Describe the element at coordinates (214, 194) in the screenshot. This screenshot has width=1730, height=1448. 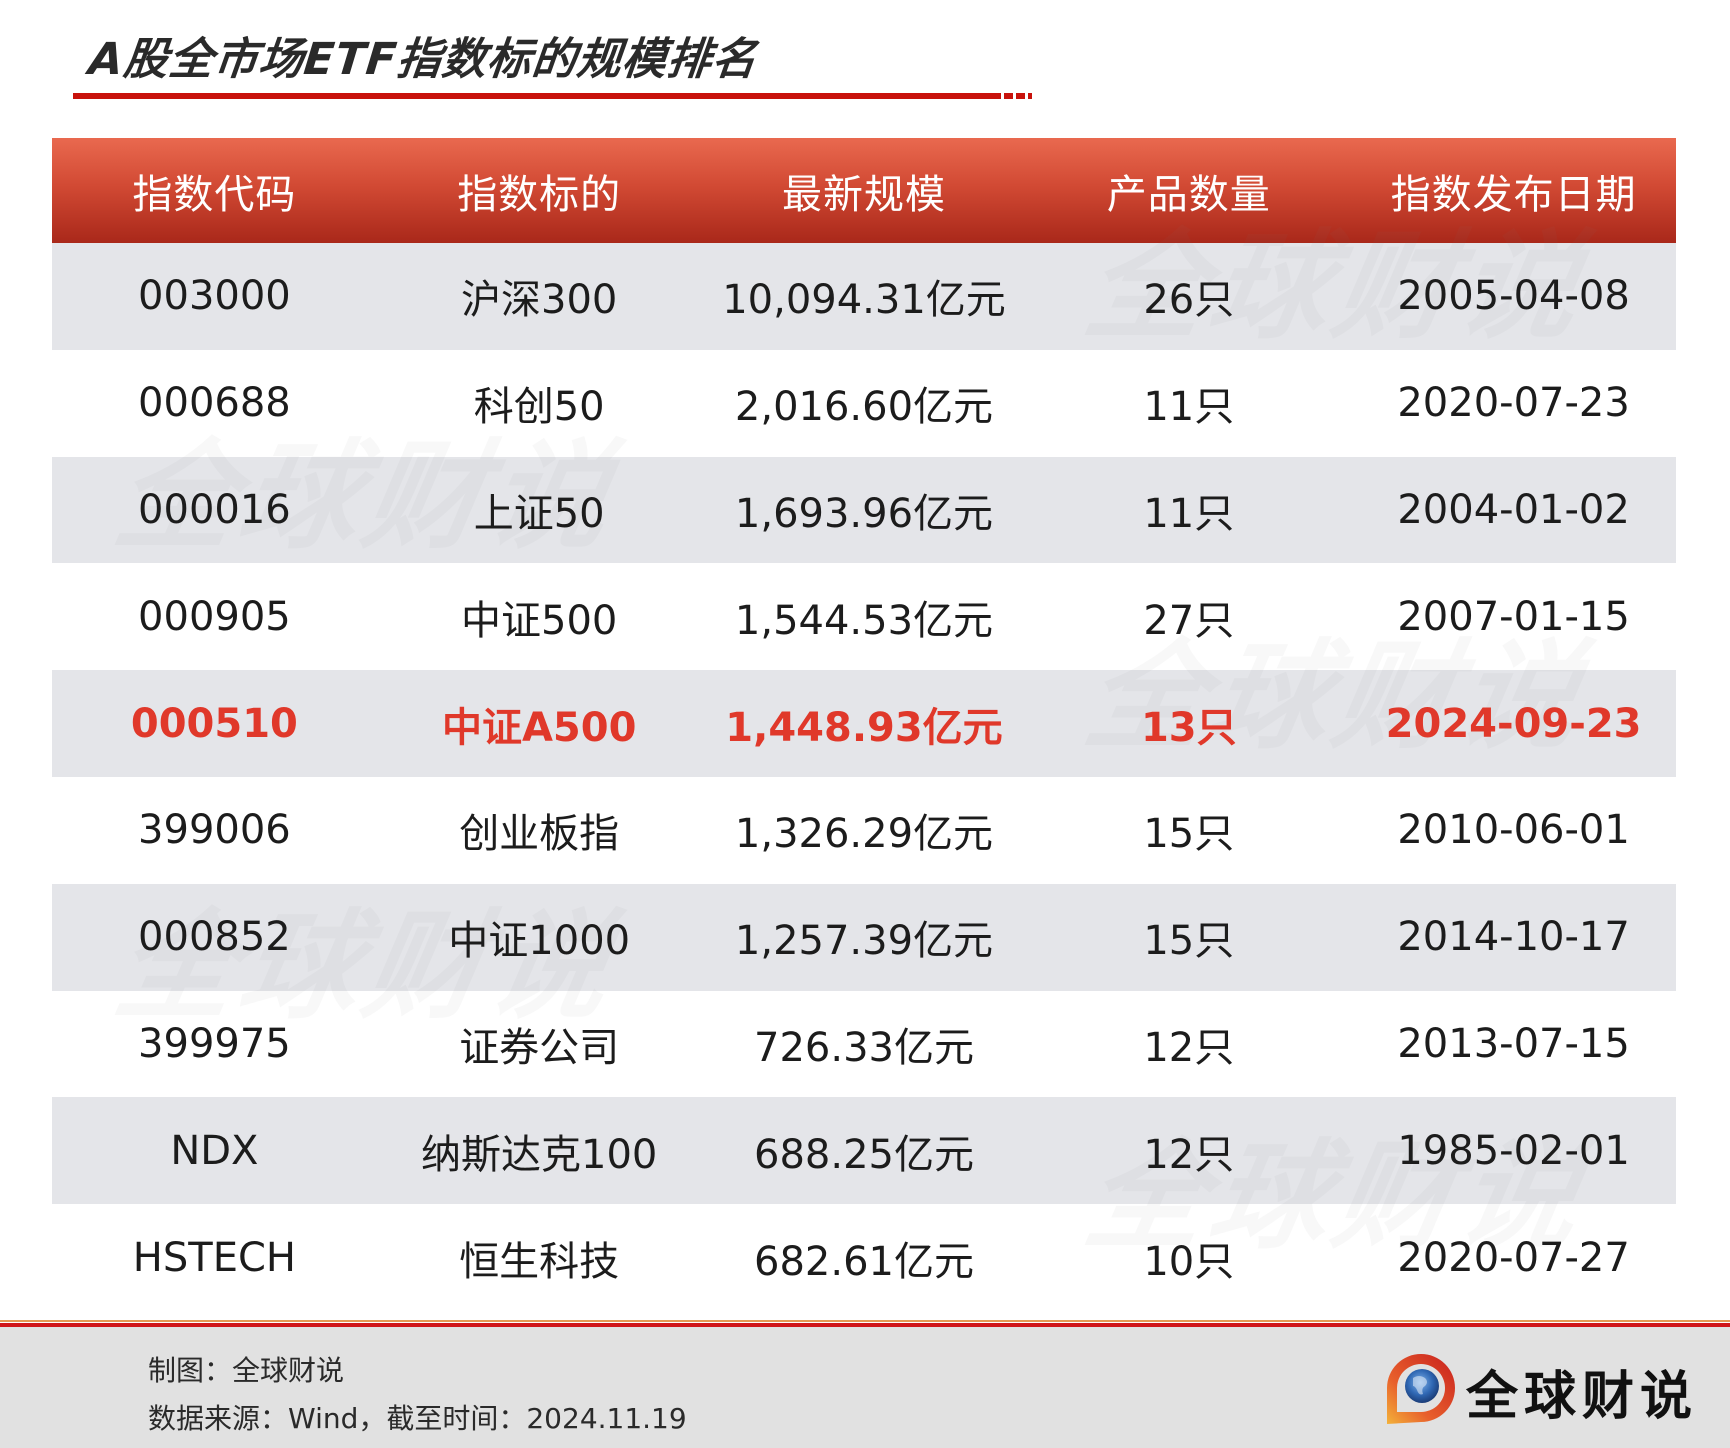
I see `header-index-code: 指数代码` at that location.